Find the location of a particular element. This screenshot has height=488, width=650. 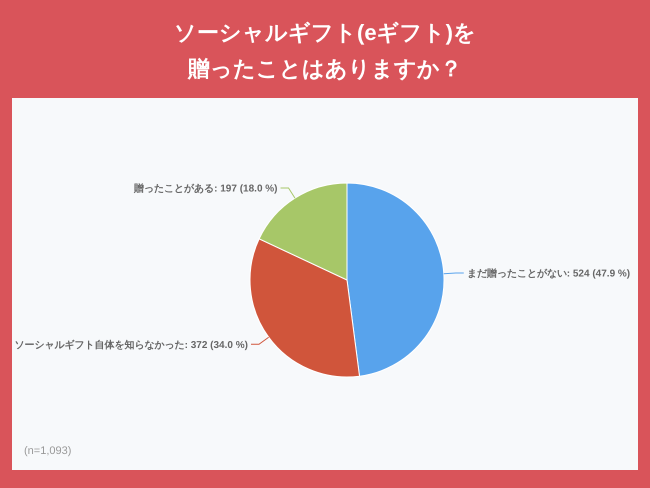

slice-label: ソーシャルギフト自体を知らなかった: 372 (34.0 %) is located at coordinates (131, 344).